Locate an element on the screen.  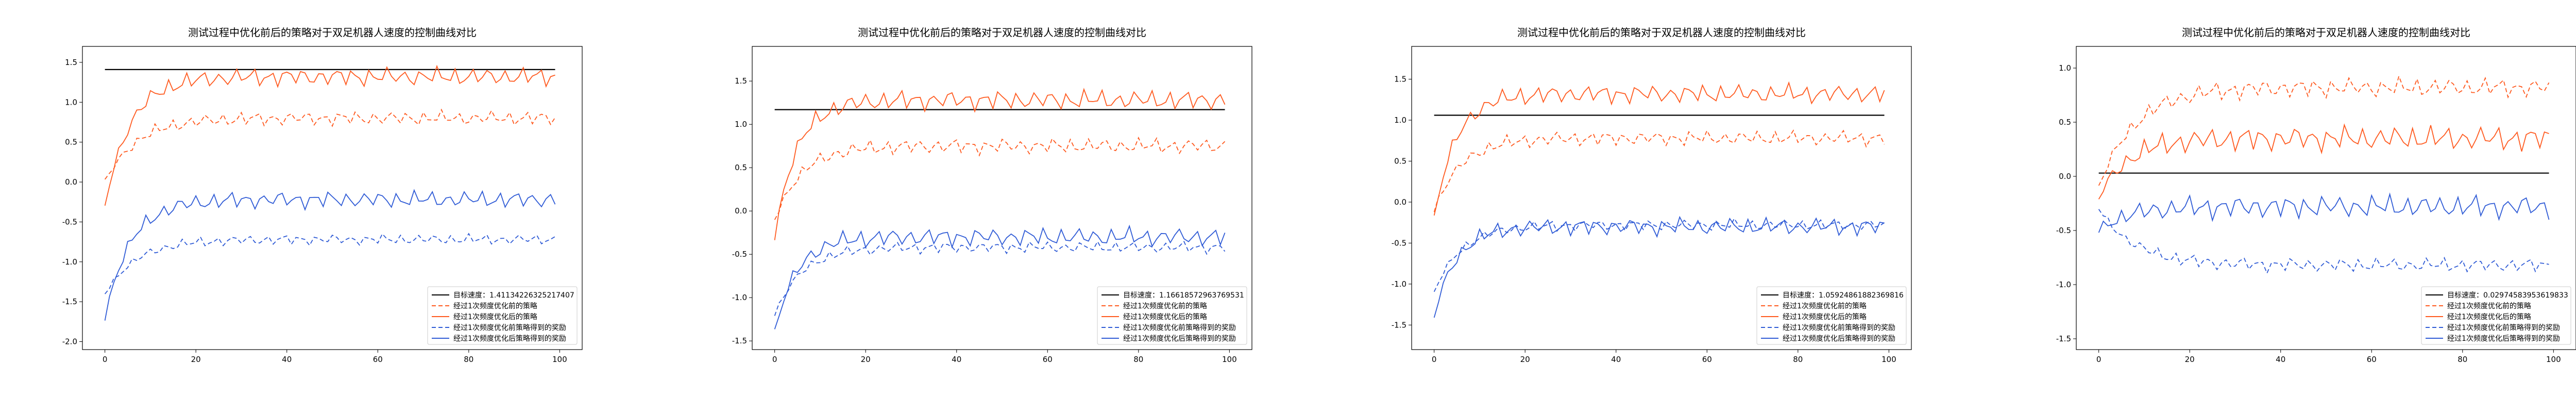
legend-target-label: 目标速度：1.41134226325217407 is located at coordinates (513, 295).